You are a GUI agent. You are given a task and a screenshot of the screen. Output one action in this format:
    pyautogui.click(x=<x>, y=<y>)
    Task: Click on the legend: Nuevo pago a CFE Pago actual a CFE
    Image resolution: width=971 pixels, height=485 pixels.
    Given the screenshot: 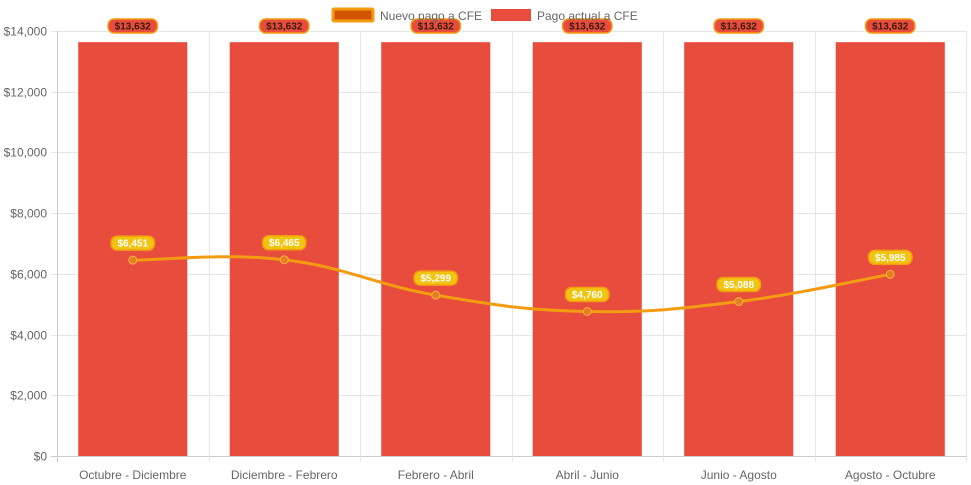 What is the action you would take?
    pyautogui.click(x=484, y=15)
    